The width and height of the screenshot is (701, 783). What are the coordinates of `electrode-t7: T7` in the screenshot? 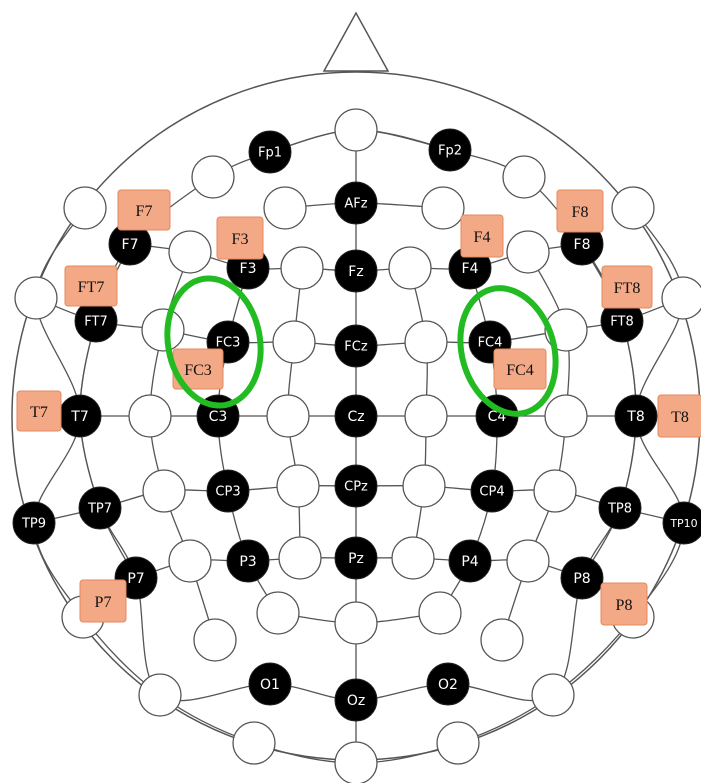 It's located at (80, 416).